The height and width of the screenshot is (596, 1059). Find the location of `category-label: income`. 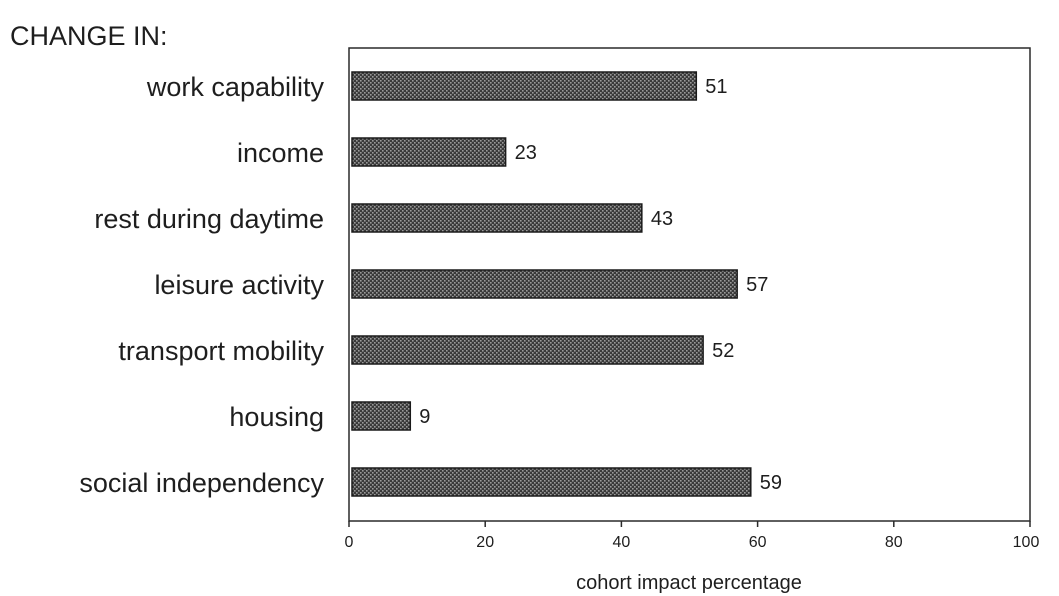

category-label: income is located at coordinates (280, 153).